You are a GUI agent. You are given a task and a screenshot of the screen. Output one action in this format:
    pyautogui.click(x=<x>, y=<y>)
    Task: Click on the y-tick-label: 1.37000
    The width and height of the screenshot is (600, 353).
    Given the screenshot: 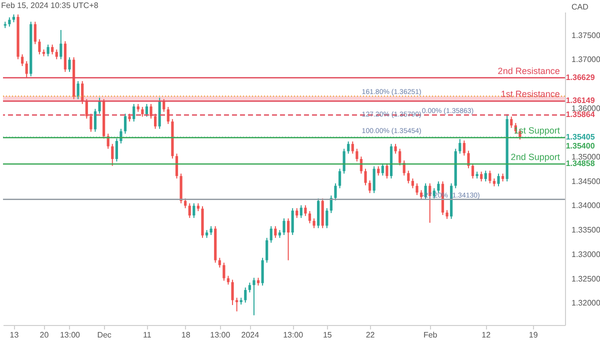 What is the action you would take?
    pyautogui.click(x=586, y=59)
    